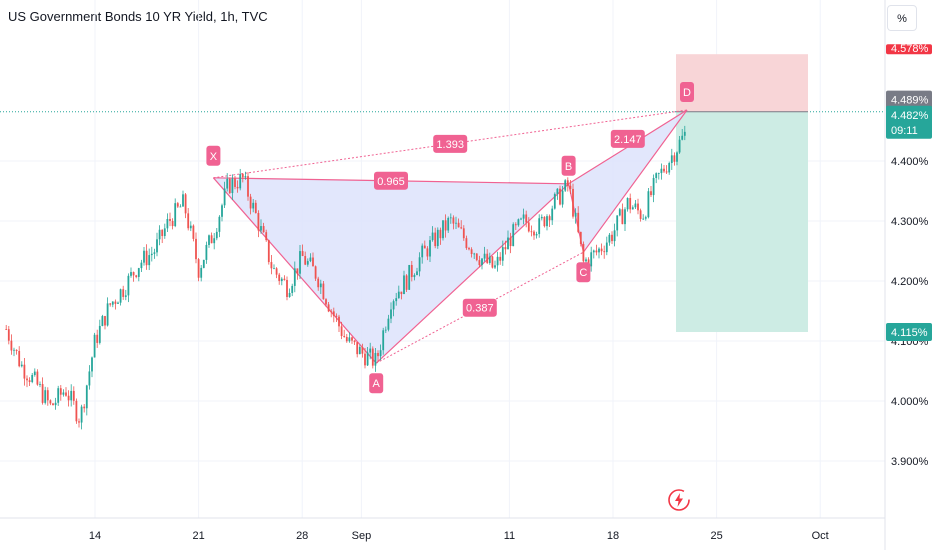 The height and width of the screenshot is (550, 932). I want to click on point-label-a: A, so click(377, 384).